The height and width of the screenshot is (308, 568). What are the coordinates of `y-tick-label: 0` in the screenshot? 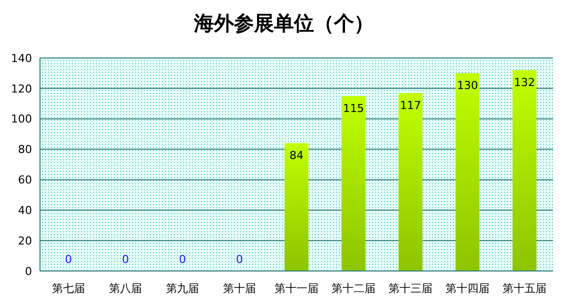 It's located at (28, 271).